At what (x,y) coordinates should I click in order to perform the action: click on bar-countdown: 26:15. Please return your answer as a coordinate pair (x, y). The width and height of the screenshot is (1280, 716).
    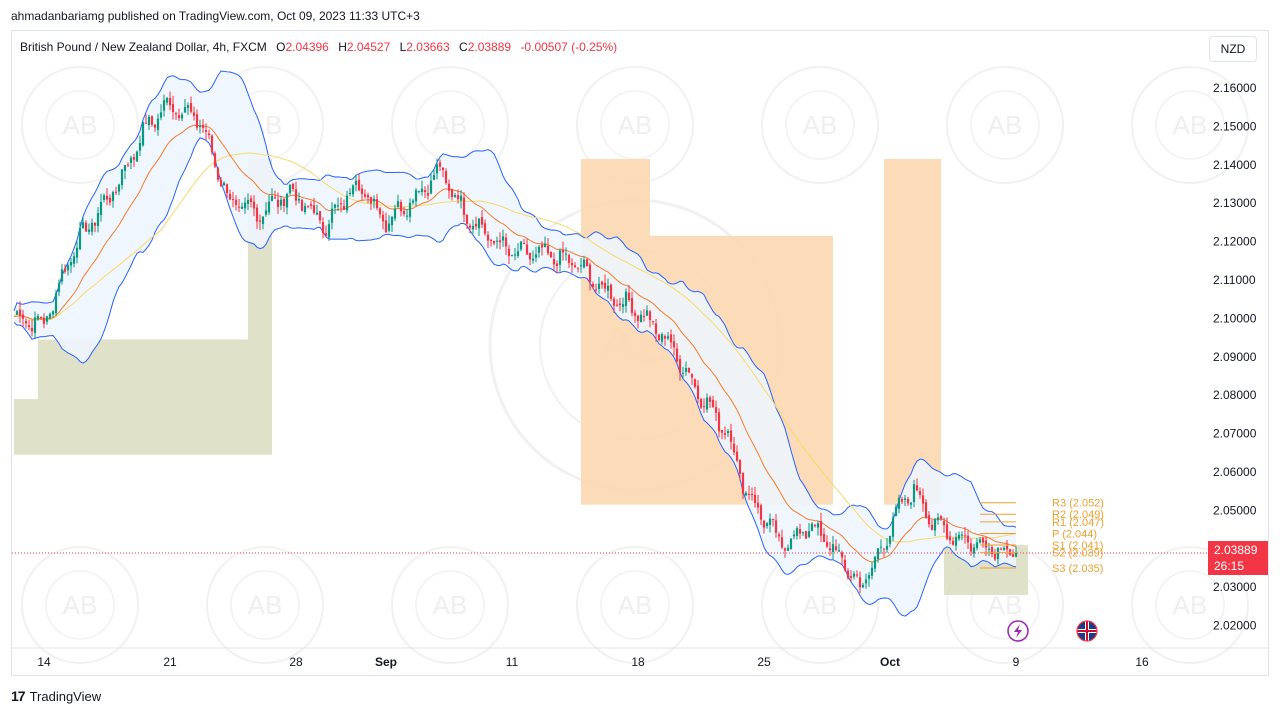
    Looking at the image, I should click on (1229, 566).